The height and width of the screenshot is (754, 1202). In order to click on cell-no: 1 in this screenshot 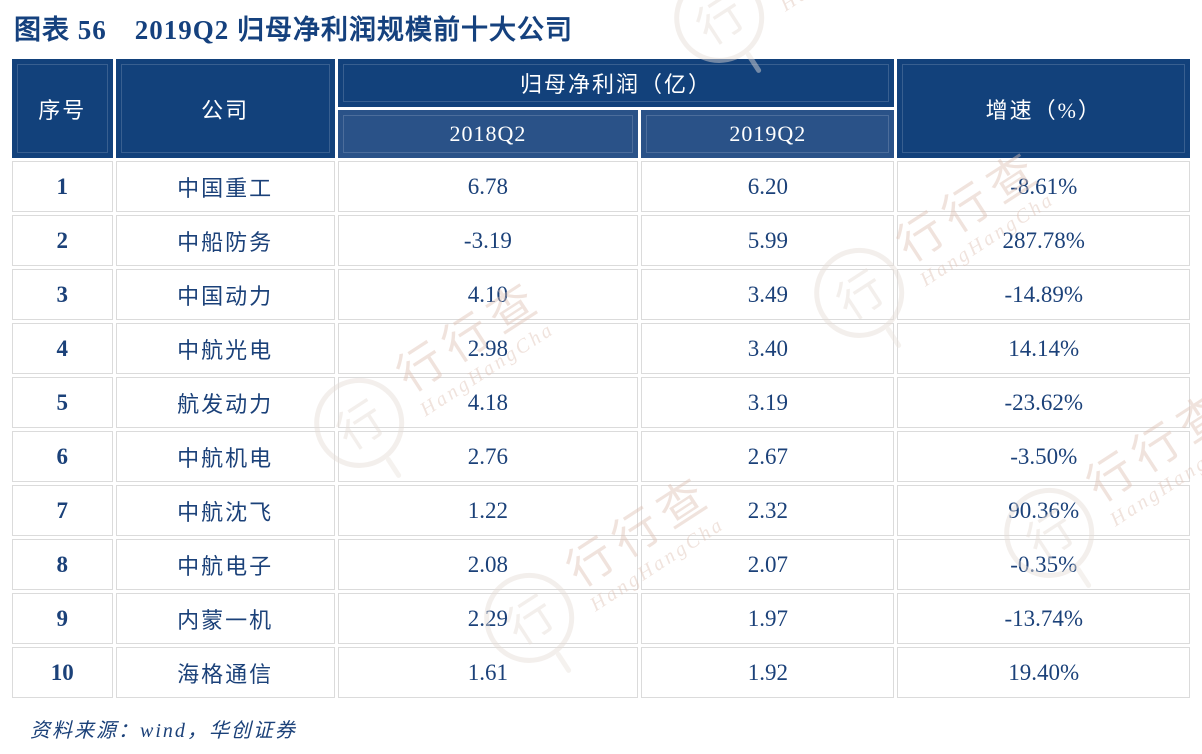, I will do `click(62, 186)`.